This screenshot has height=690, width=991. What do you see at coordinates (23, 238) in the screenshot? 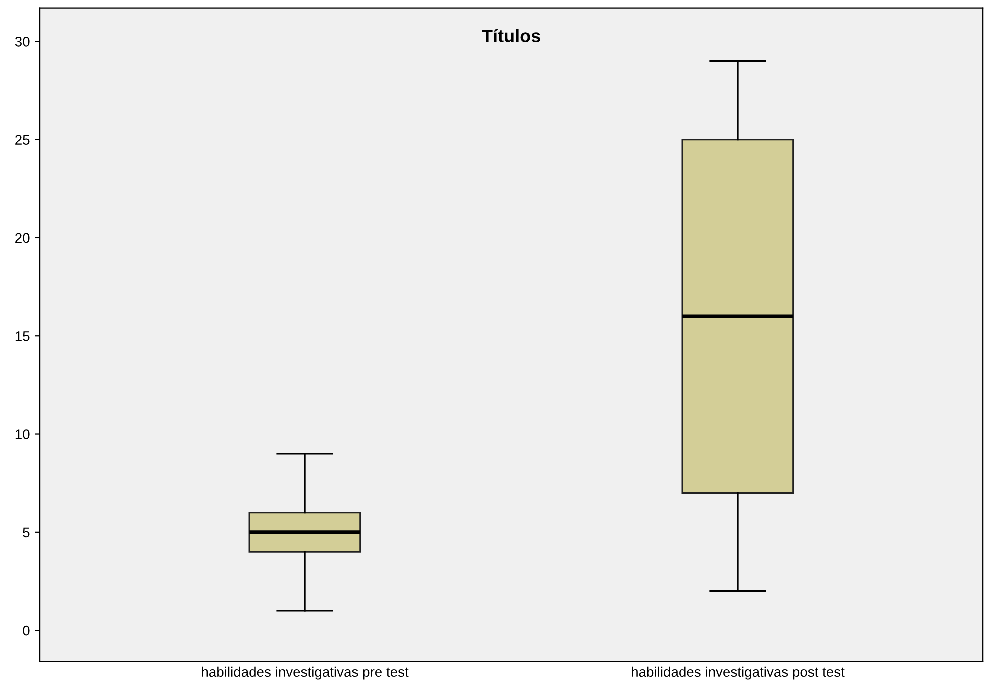
I see `y-tick-label: 20` at bounding box center [23, 238].